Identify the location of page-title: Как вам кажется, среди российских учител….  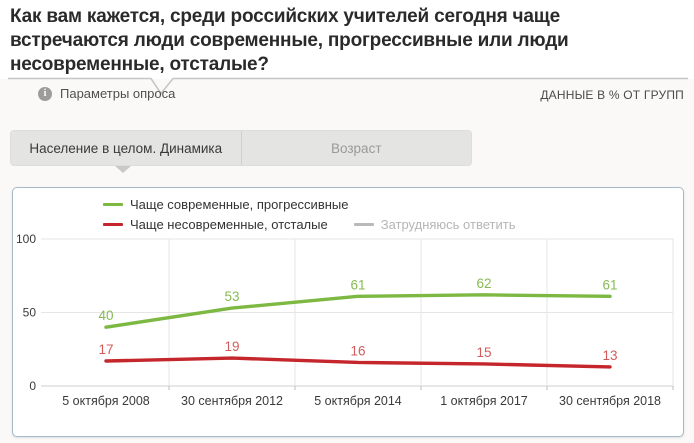
(289, 40).